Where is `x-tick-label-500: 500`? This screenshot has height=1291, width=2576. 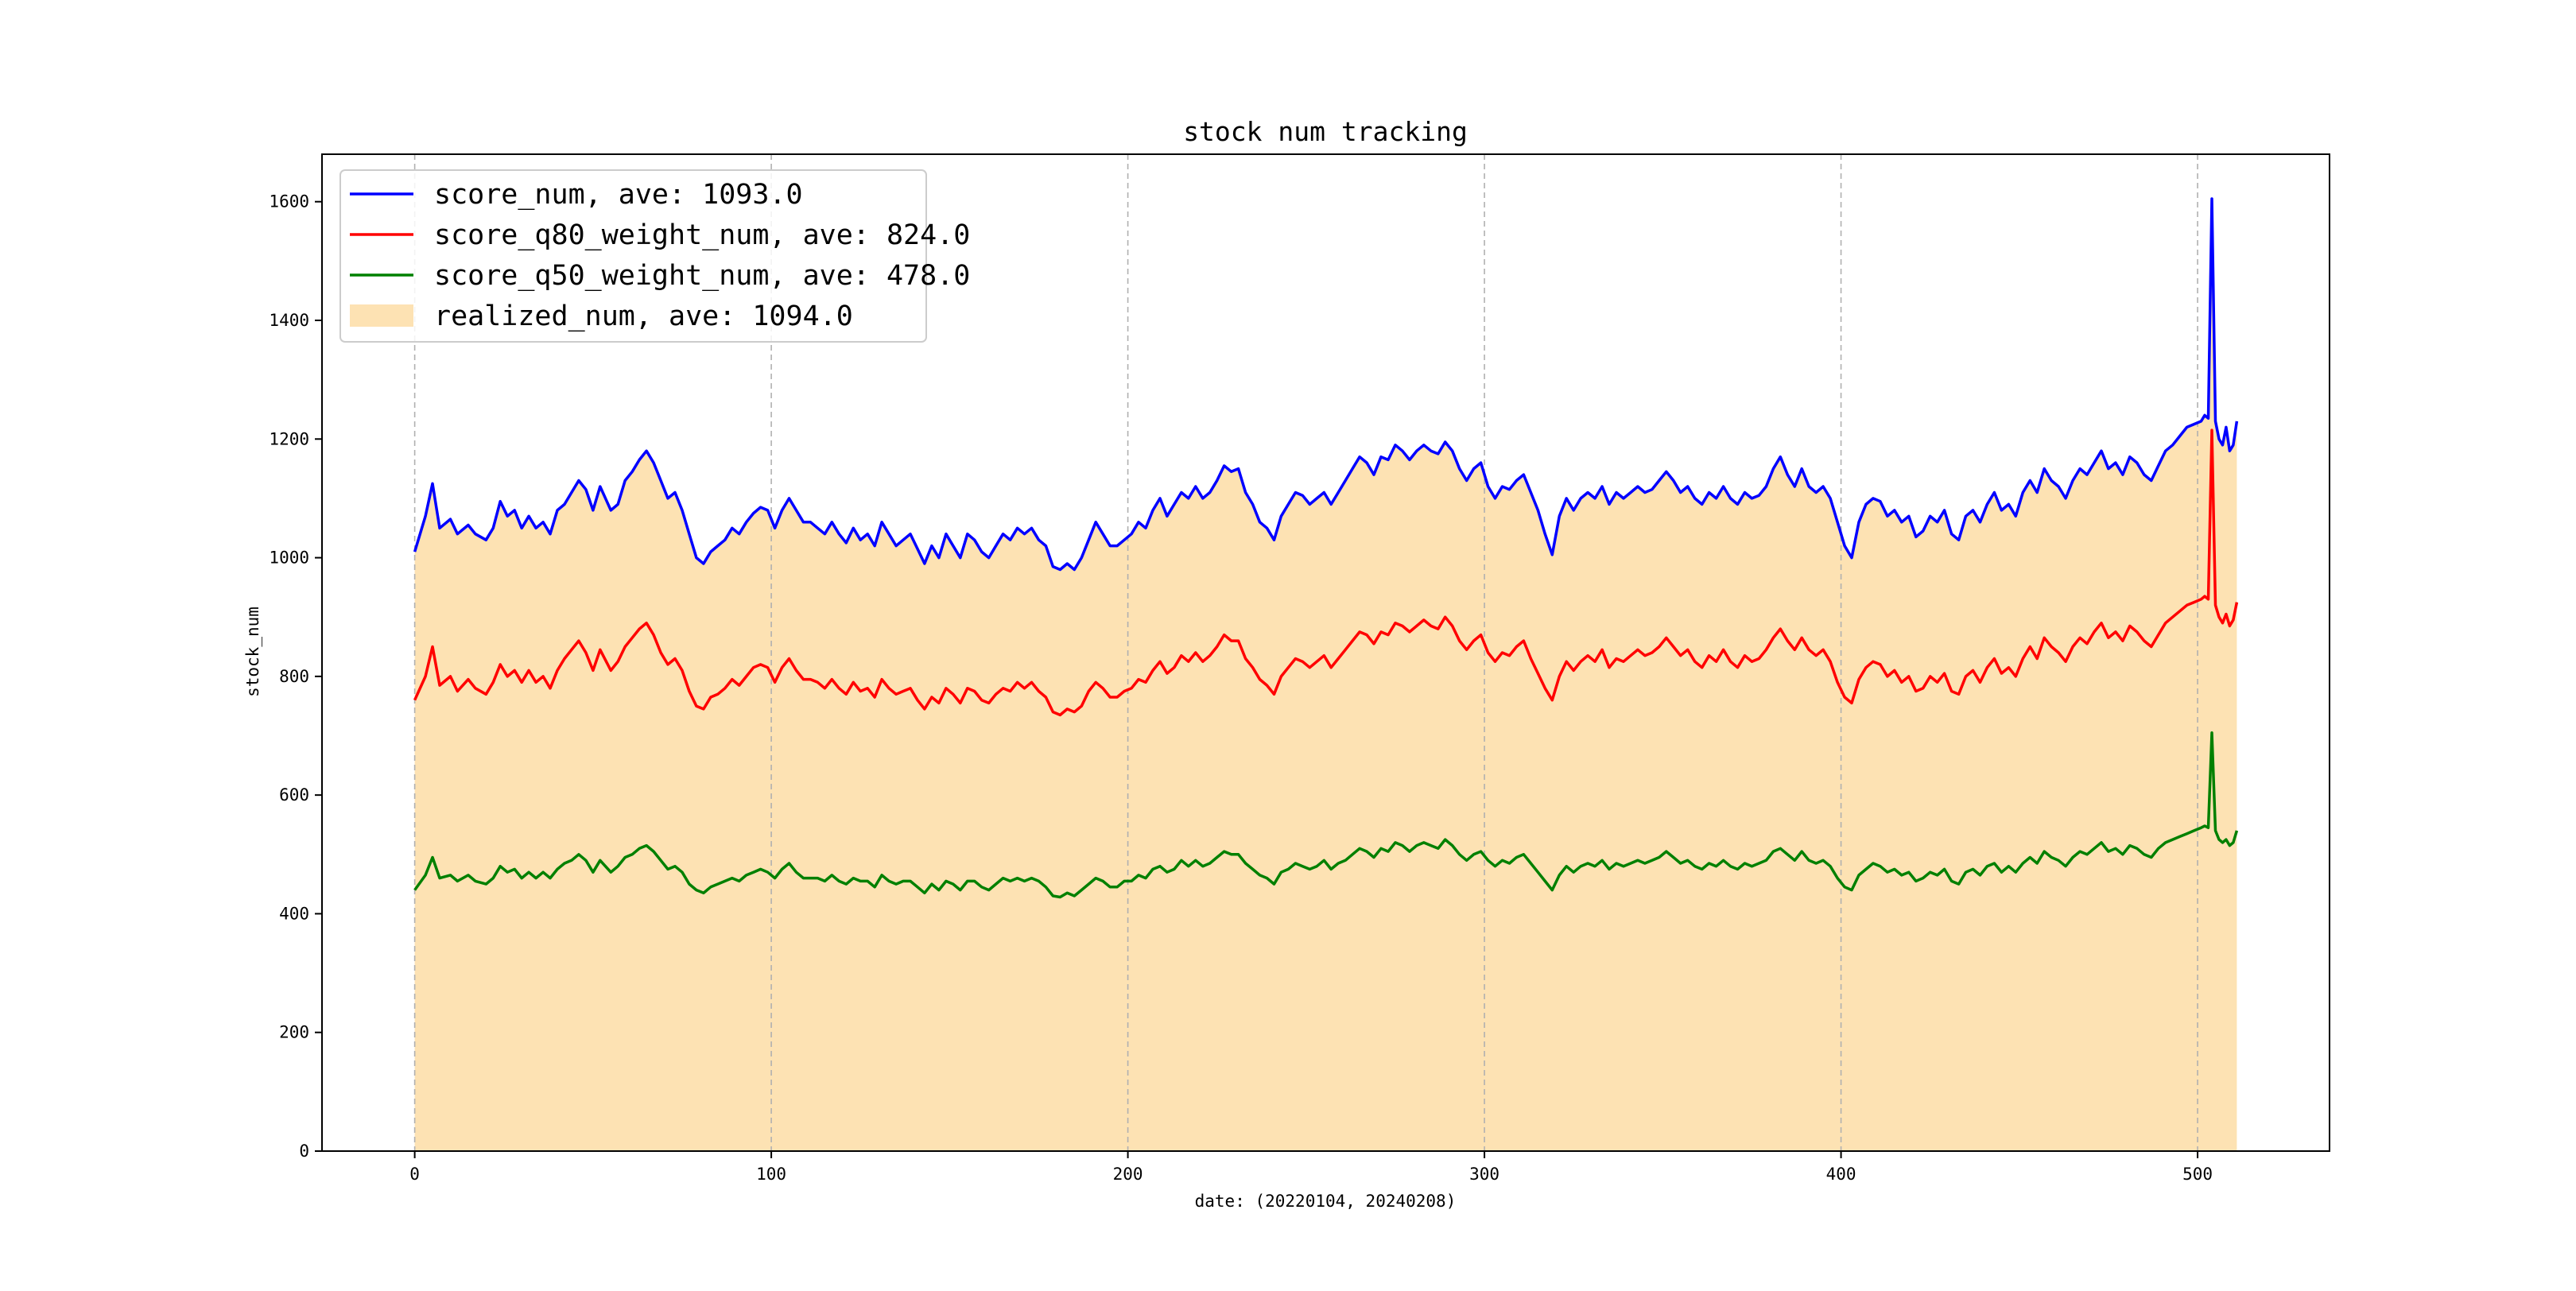
x-tick-label-500: 500 is located at coordinates (2197, 1174).